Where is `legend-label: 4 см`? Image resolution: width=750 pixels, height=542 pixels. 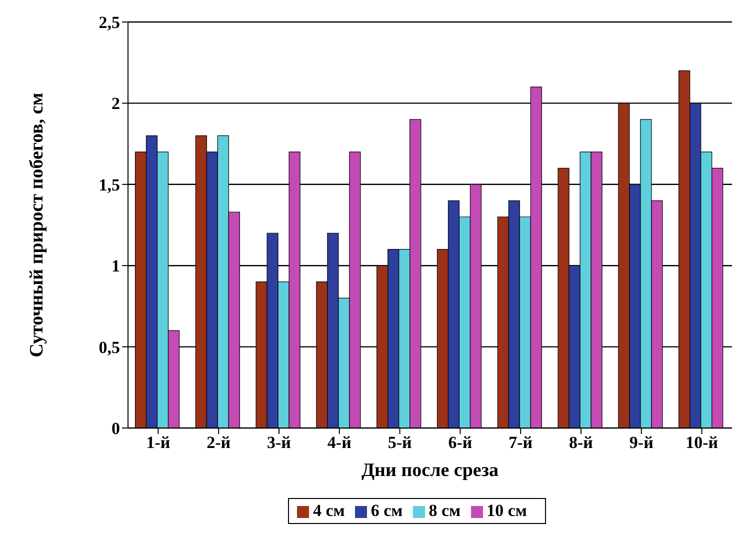 legend-label: 4 см is located at coordinates (329, 510).